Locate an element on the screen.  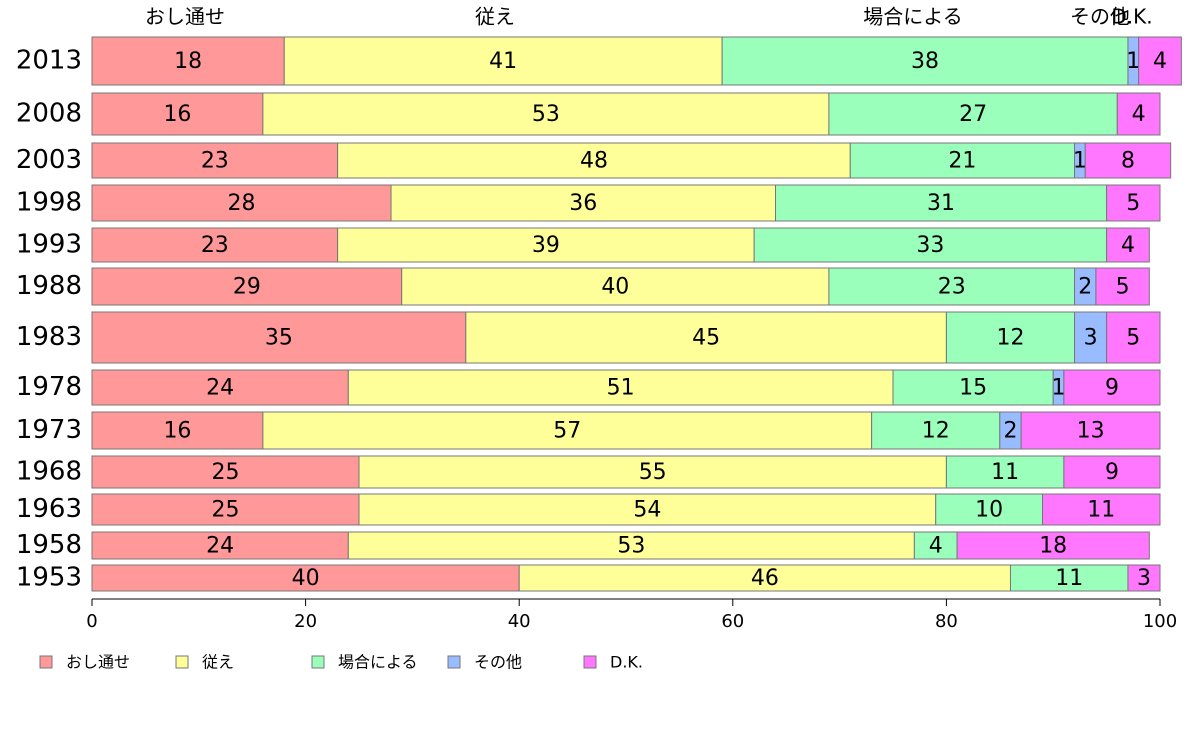
bar-label-2008-series-2: 27 is located at coordinates (973, 114).